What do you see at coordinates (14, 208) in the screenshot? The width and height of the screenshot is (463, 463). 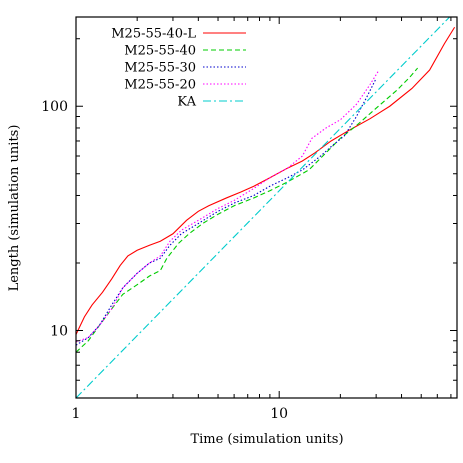 I see `y-axis-label: Length (simulation units)` at bounding box center [14, 208].